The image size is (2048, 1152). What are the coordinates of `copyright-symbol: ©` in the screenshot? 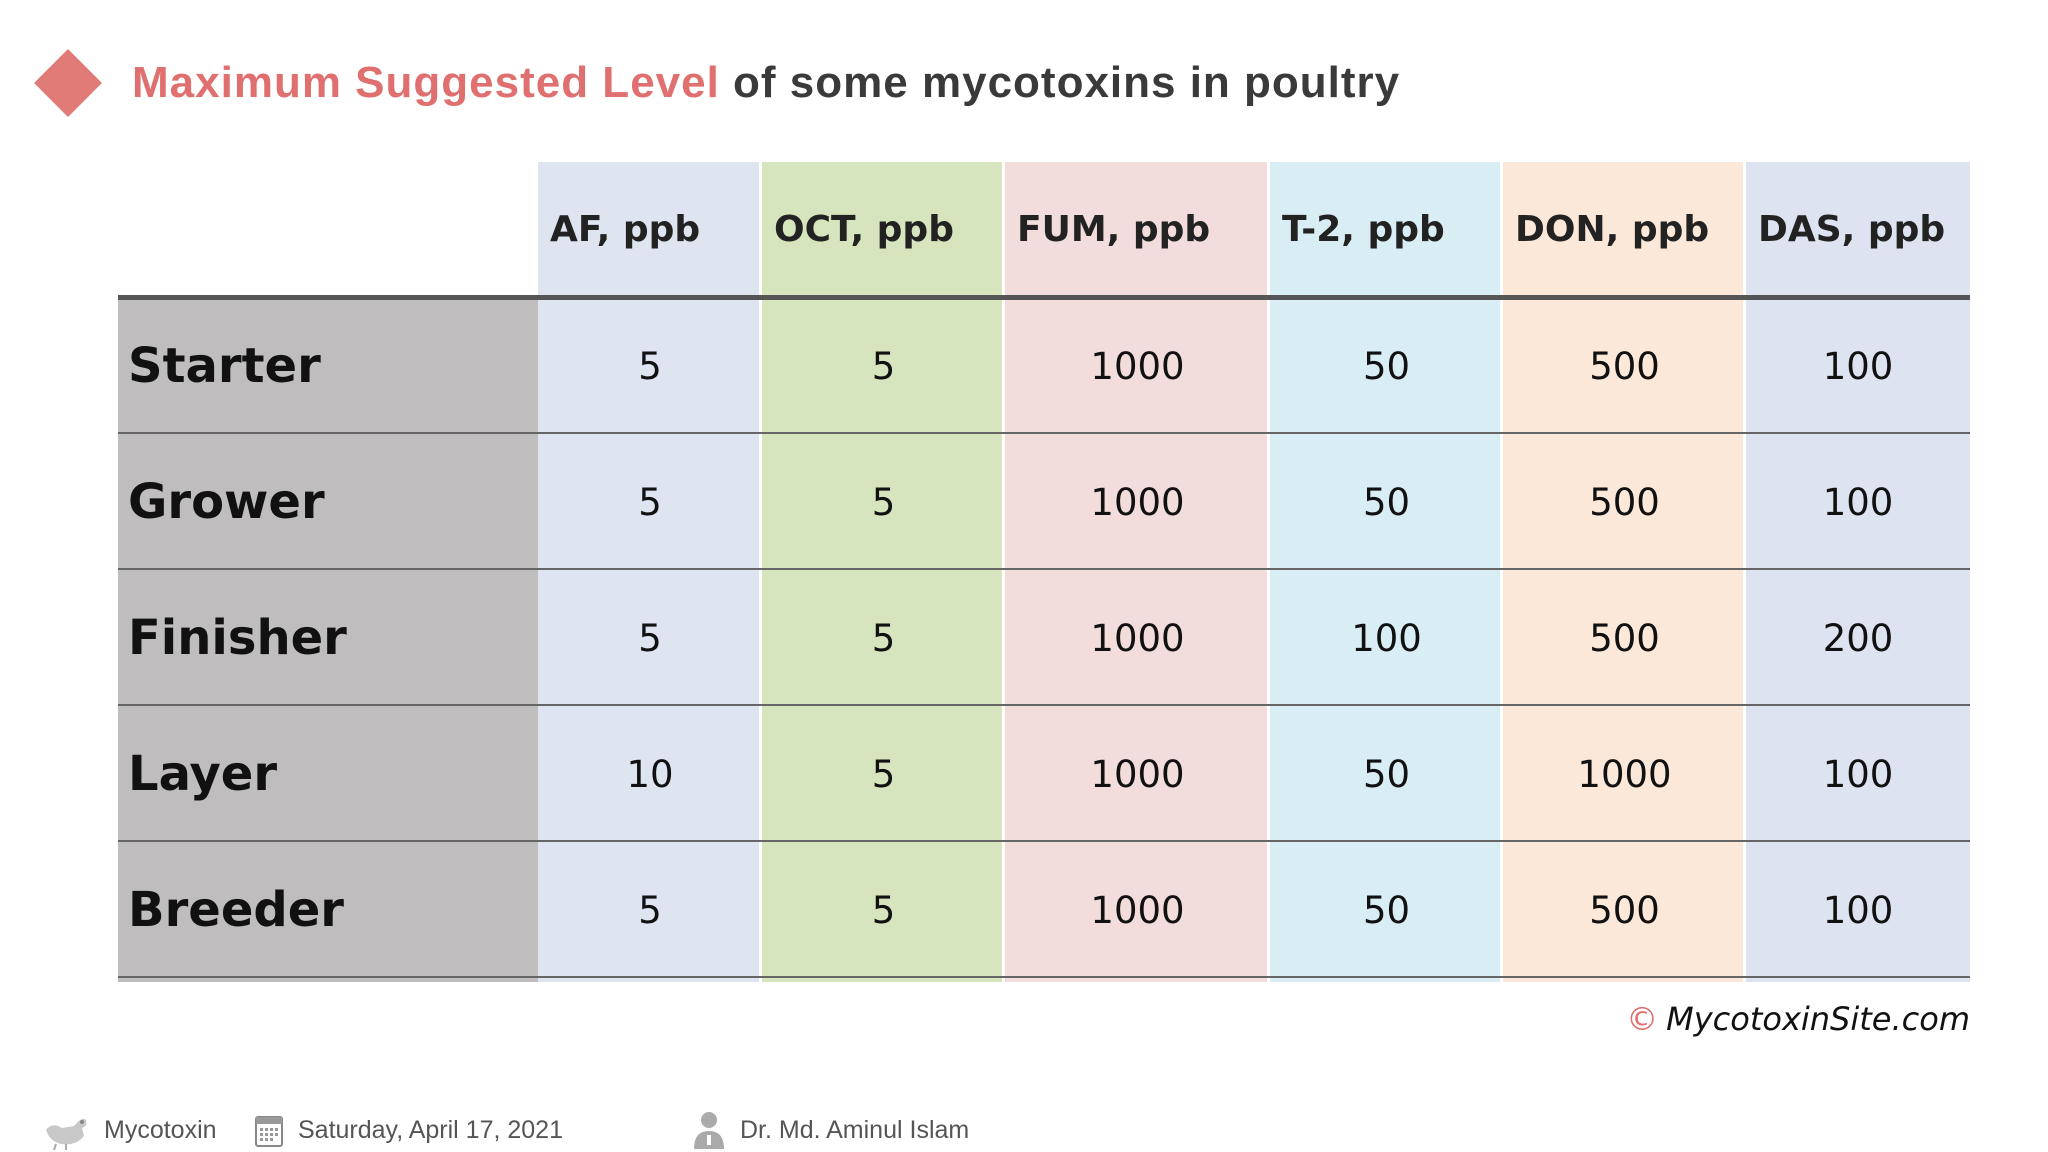 It's located at (1642, 1019).